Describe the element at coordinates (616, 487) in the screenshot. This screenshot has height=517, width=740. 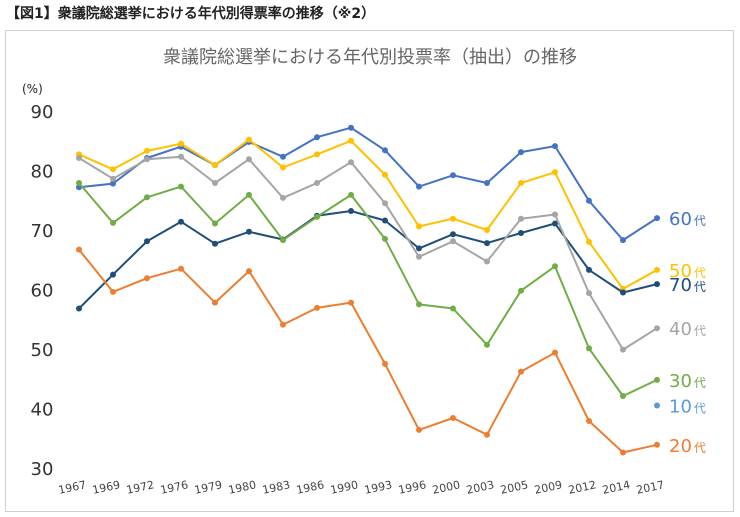
I see `x-tick-label: 2014` at that location.